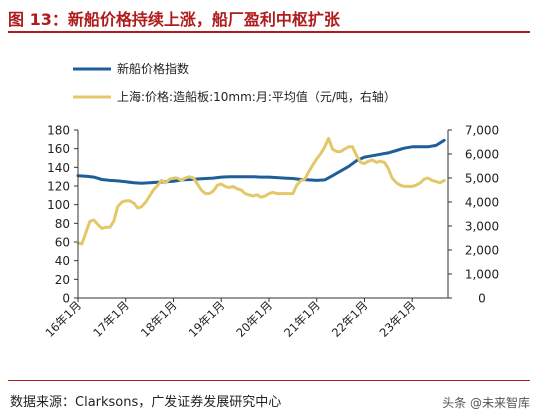  I want to click on right-axis-ticks: 0 1,000 2,000 3,000 4,000 5,000 6,000 7,000, so click(473, 215).